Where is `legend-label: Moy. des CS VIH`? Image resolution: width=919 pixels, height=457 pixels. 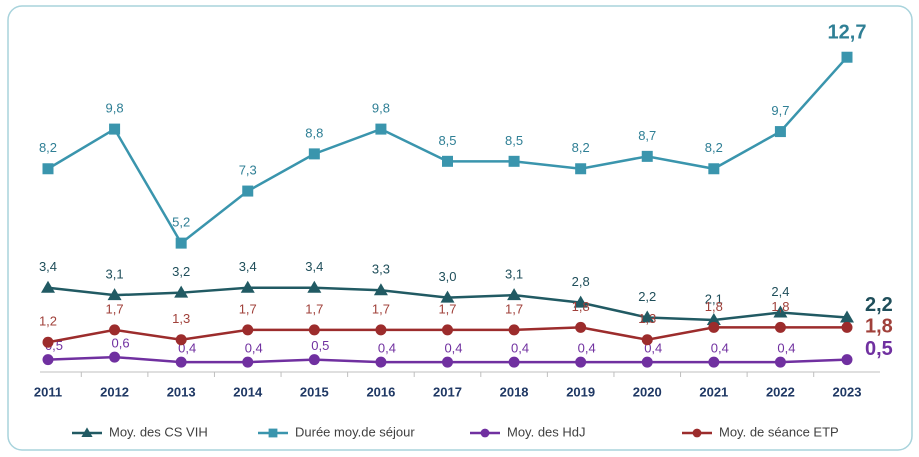
legend-label: Moy. des CS VIH is located at coordinates (158, 431).